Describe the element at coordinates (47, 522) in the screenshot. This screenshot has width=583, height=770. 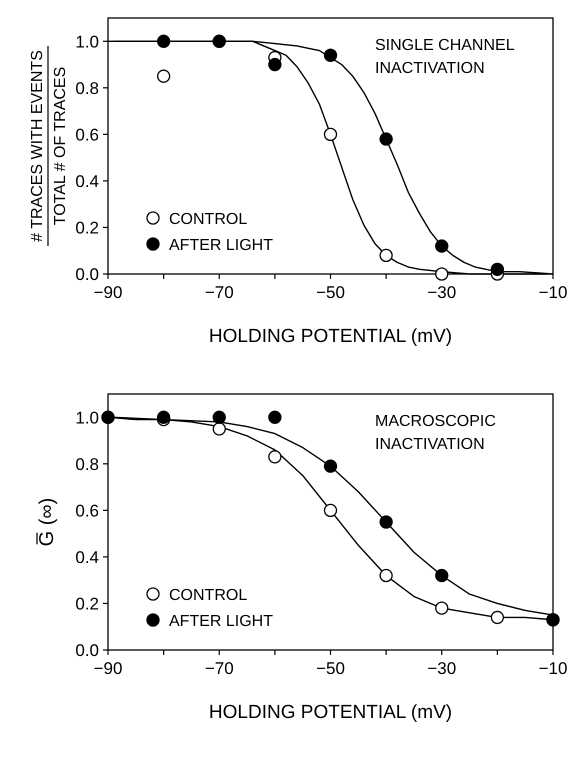
I see `y-axis-title: G̅ (∞)` at that location.